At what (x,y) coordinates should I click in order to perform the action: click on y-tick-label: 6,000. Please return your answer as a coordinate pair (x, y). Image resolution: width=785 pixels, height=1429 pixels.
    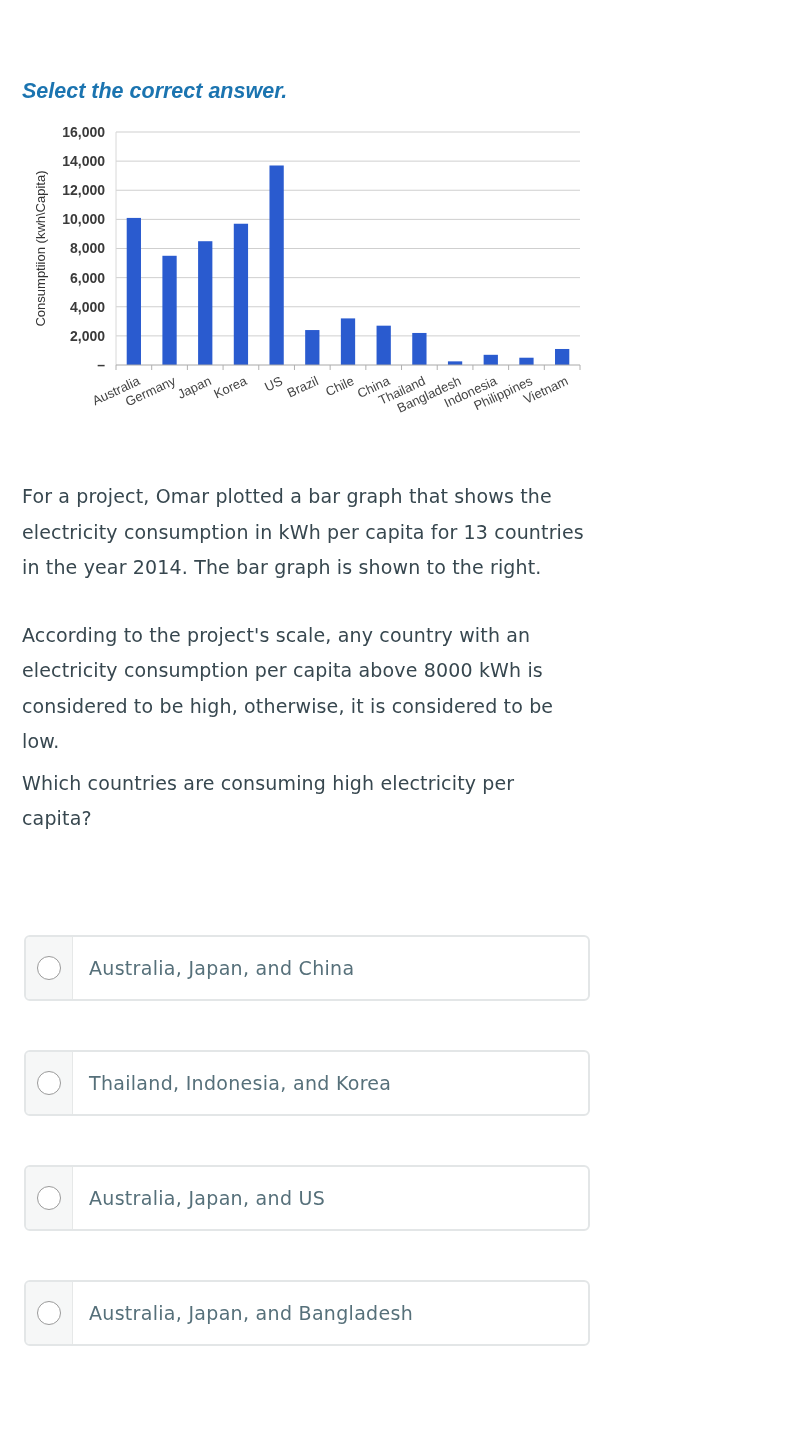
    Looking at the image, I should click on (87, 277).